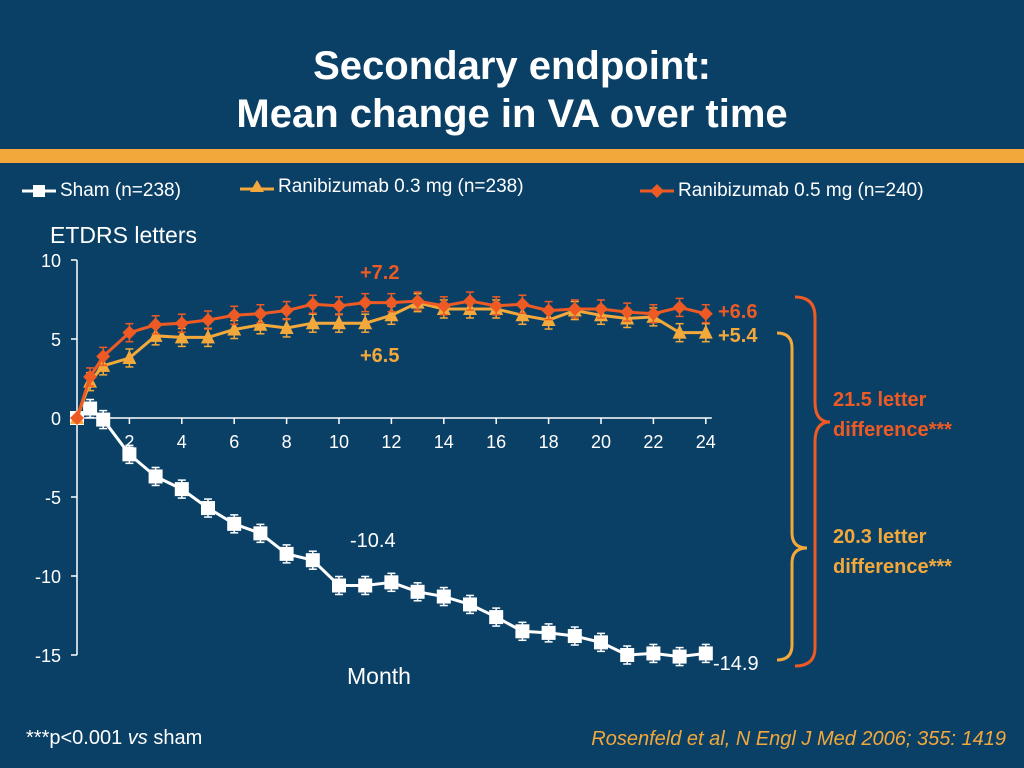 The image size is (1024, 768). I want to click on annotation-diff-r05-line1: 21.5 letter, so click(880, 400).